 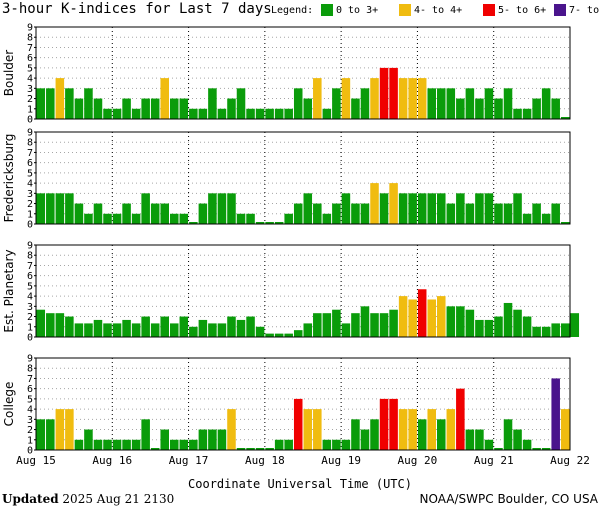 What do you see at coordinates (30, 256) in the screenshot?
I see `y-tick-label: 8` at bounding box center [30, 256].